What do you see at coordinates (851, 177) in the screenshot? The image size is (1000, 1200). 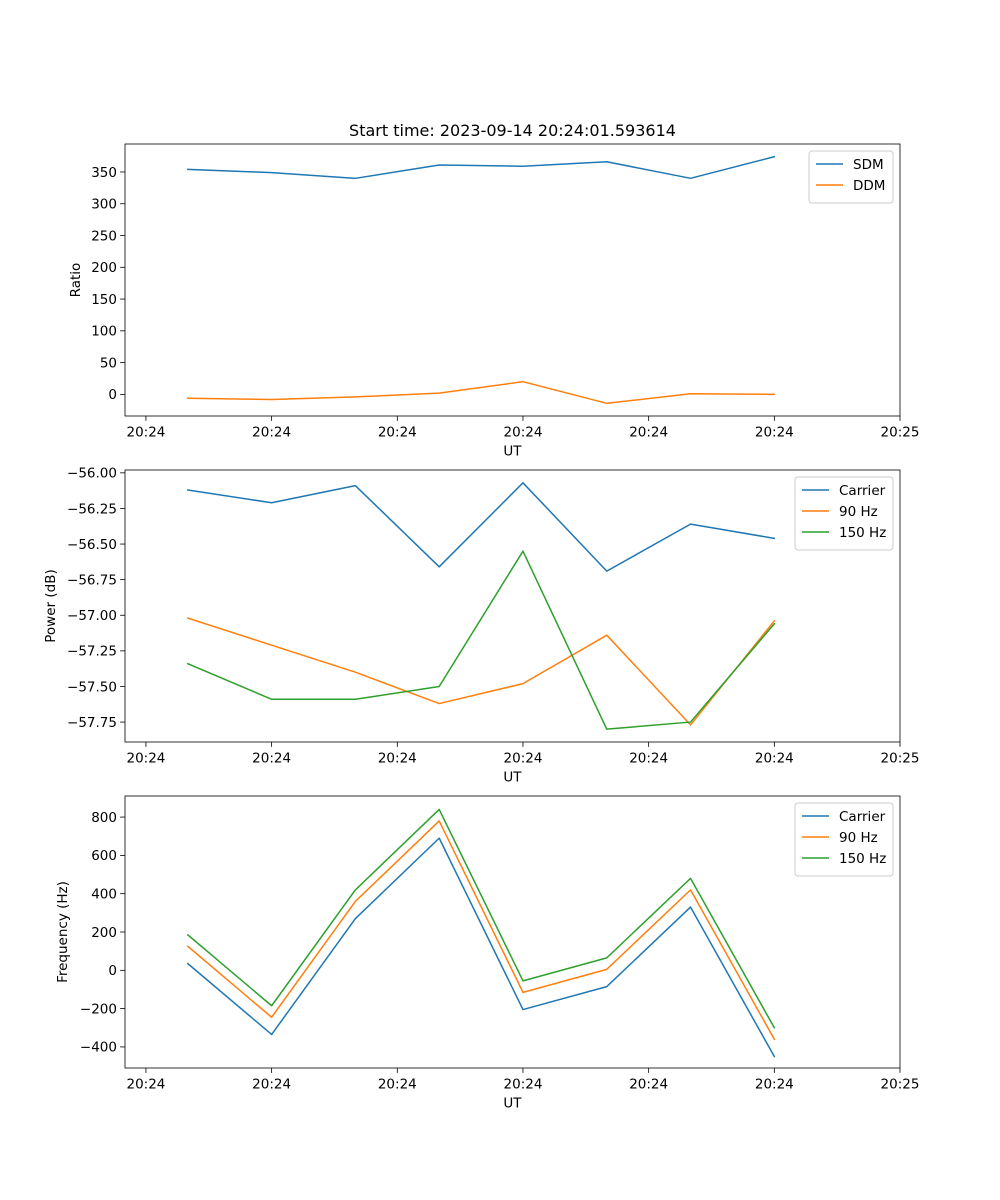 I see `legend: SDM DDM` at bounding box center [851, 177].